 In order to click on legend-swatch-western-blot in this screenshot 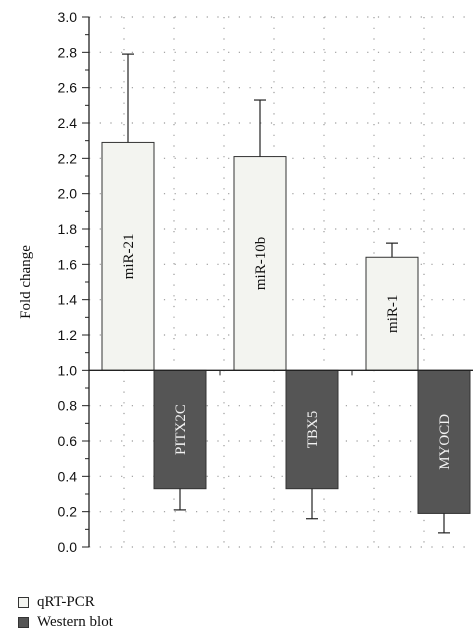, I will do `click(23, 622)`.